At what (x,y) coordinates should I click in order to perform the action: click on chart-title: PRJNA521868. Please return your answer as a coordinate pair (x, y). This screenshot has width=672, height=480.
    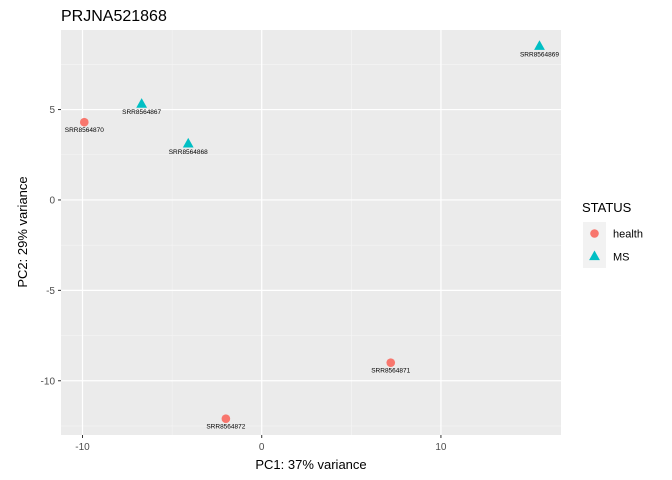
    Looking at the image, I should click on (114, 16).